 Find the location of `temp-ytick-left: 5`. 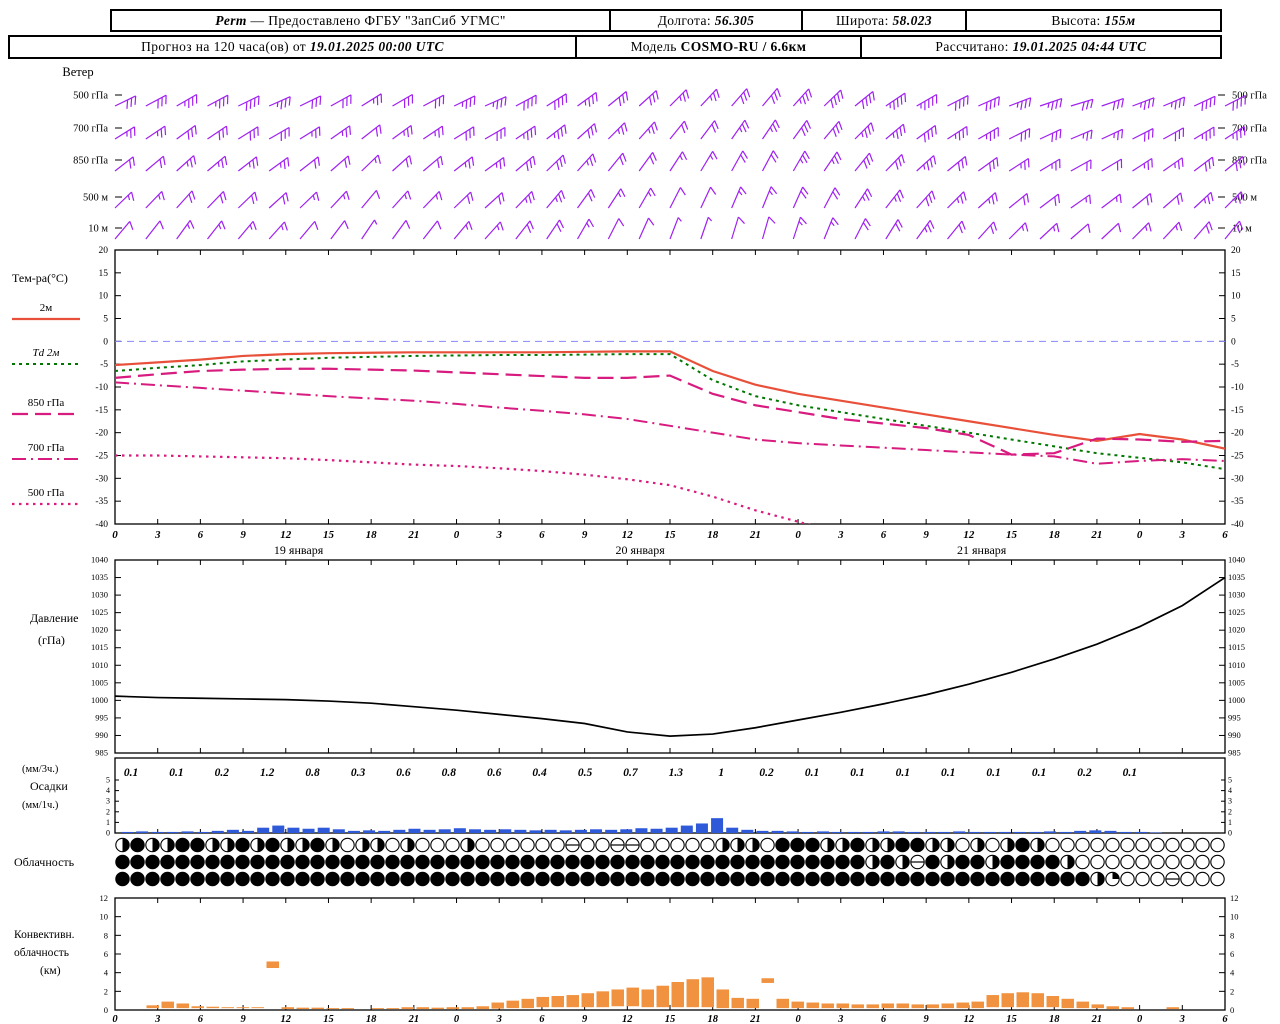

temp-ytick-left: 5 is located at coordinates (105, 320).